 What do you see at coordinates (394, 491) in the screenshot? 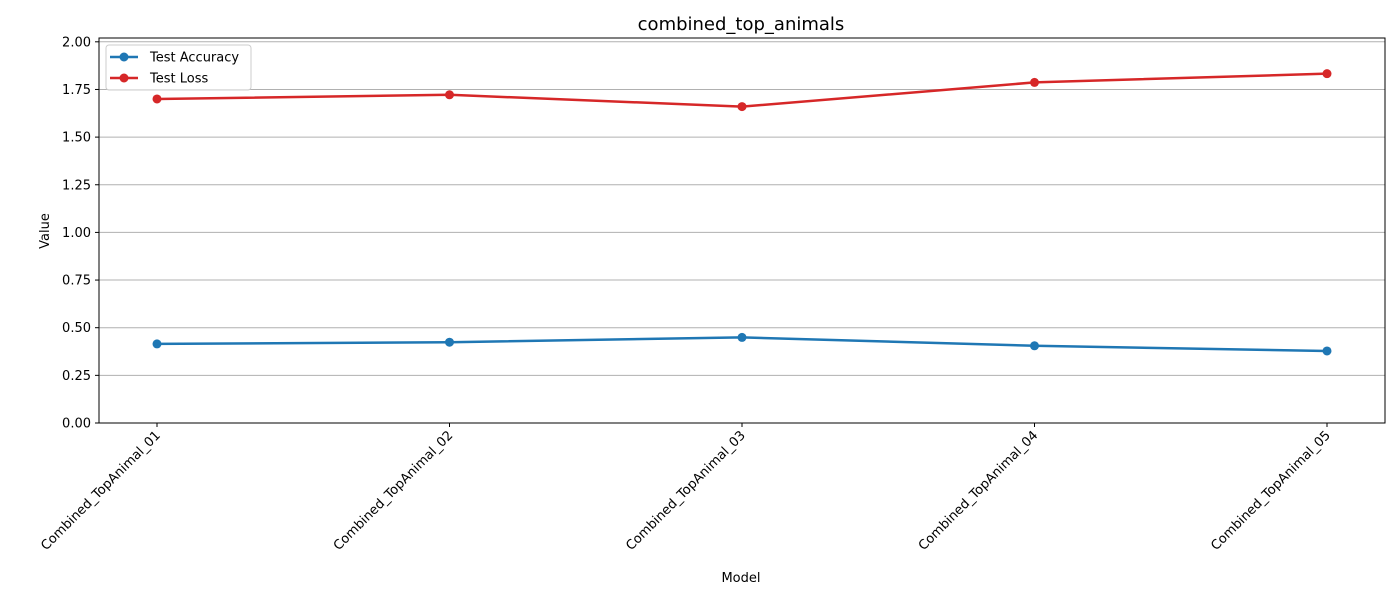
I see `x-tick-label: Combined_TopAnimal_02` at bounding box center [394, 491].